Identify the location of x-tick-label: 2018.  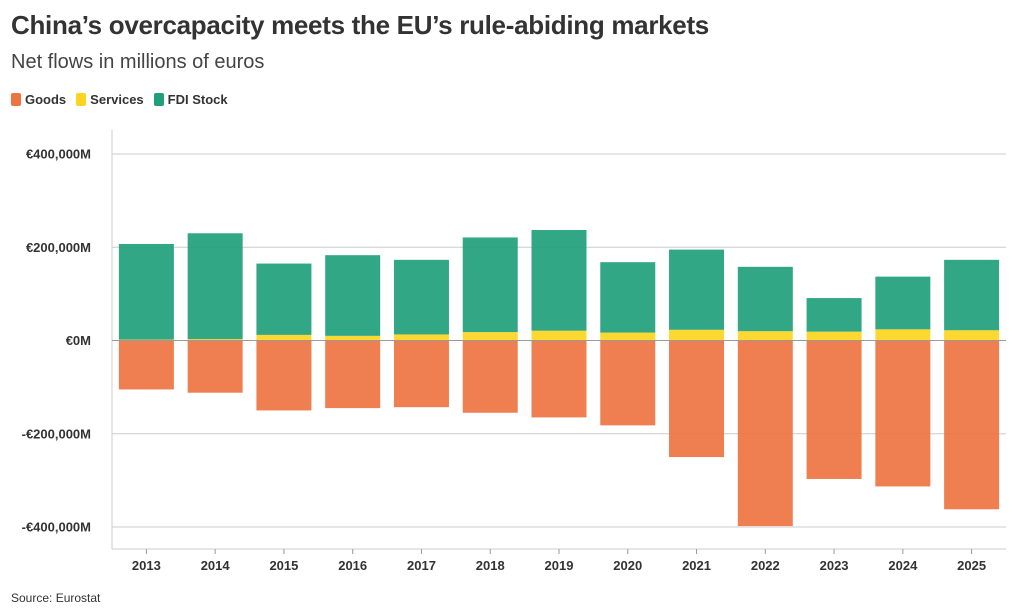
(490, 565).